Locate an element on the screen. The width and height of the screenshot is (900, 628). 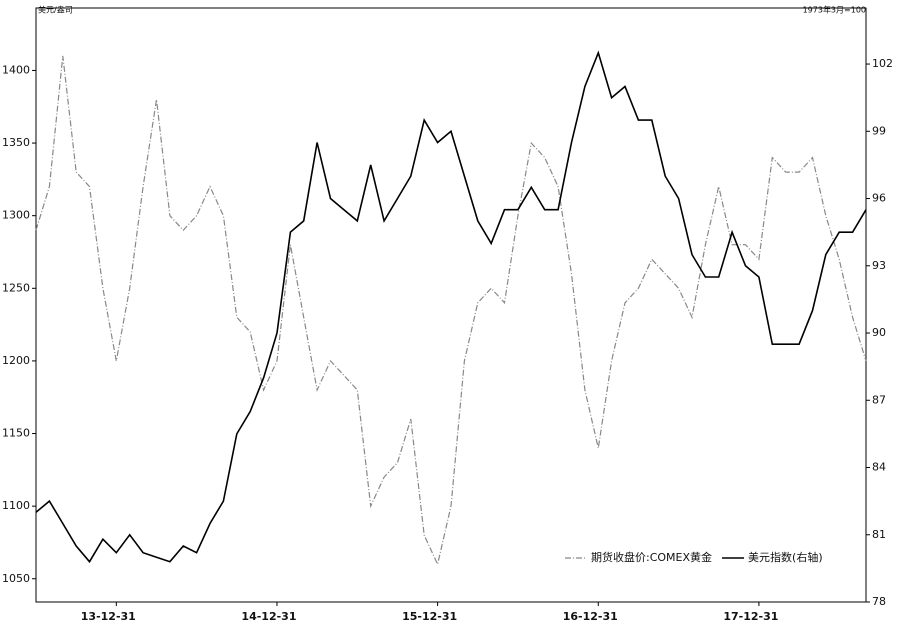
y2-tick-label: 84 is located at coordinates (879, 467).